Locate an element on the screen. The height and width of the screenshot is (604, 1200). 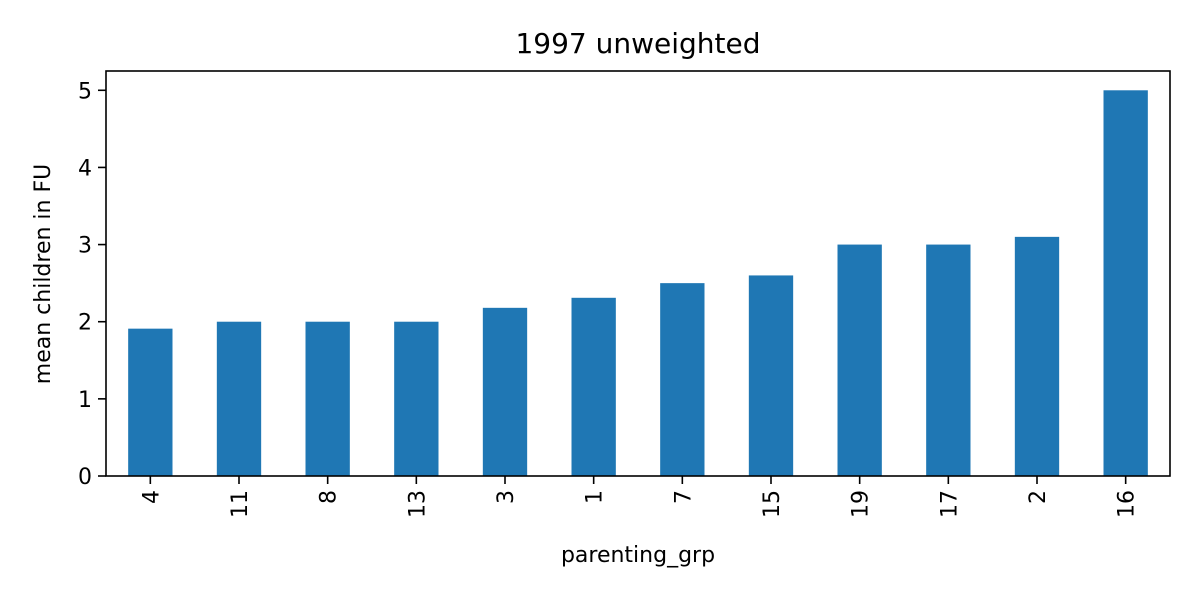
y-tick-label: 1 is located at coordinates (85, 400).